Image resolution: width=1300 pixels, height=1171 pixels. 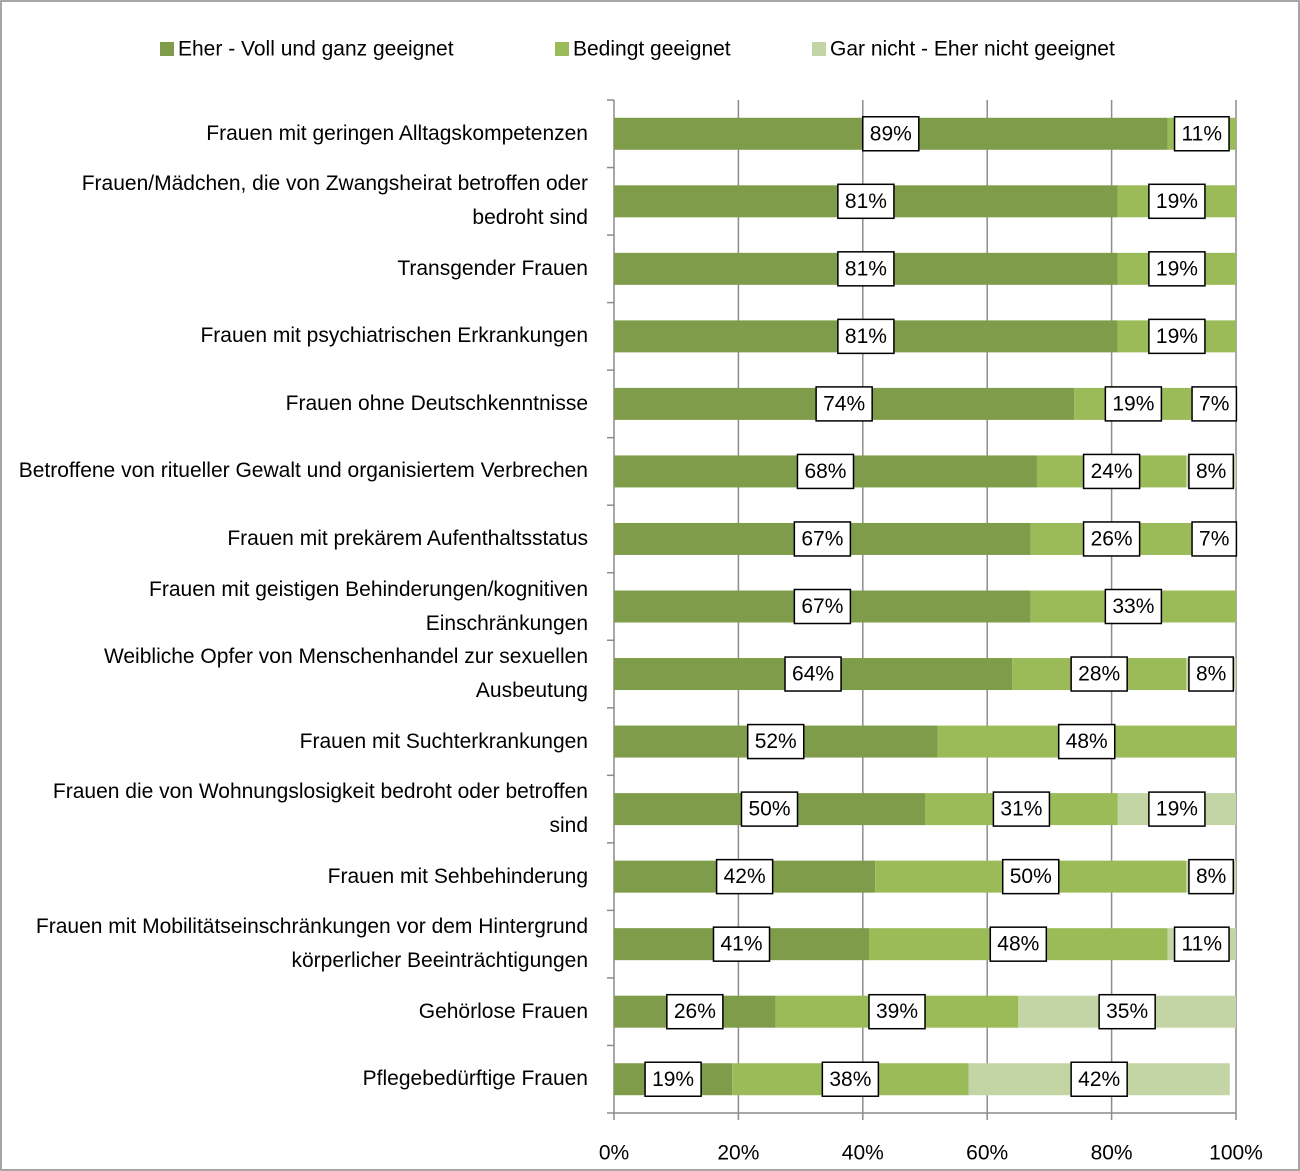 I want to click on x-tick-label: 100%, so click(x=1236, y=1153).